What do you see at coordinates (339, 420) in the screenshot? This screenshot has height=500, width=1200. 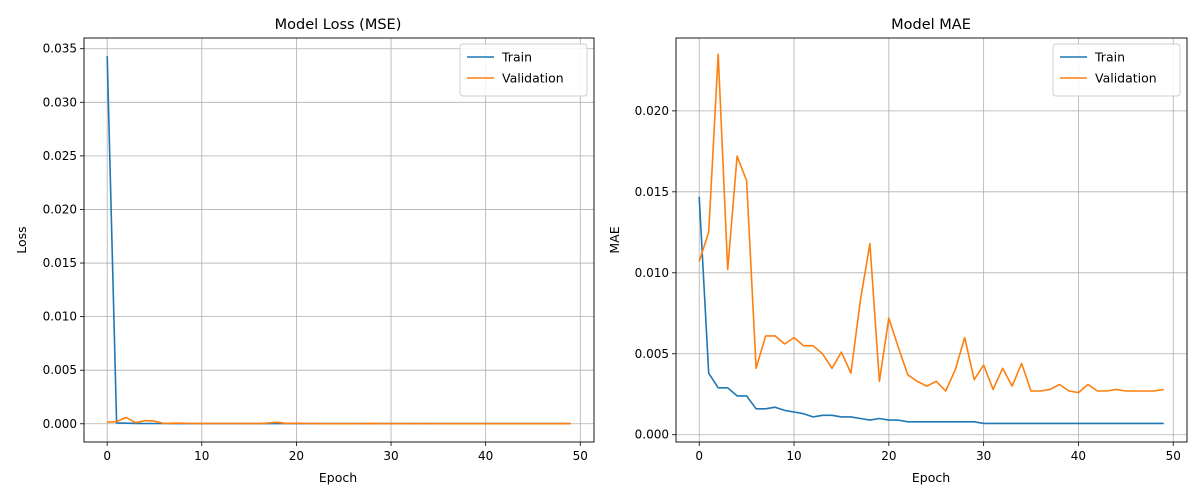 I see `loss-chart-series-validation-line` at bounding box center [339, 420].